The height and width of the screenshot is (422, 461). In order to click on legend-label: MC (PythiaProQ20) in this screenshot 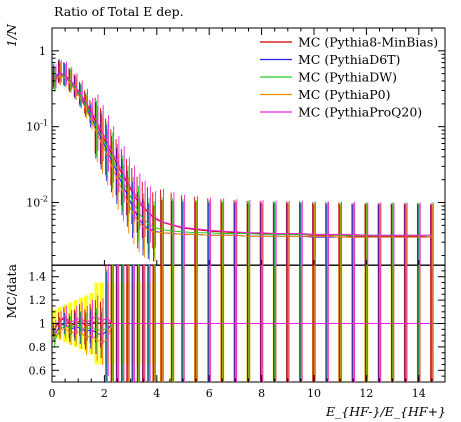, I will do `click(360, 112)`.